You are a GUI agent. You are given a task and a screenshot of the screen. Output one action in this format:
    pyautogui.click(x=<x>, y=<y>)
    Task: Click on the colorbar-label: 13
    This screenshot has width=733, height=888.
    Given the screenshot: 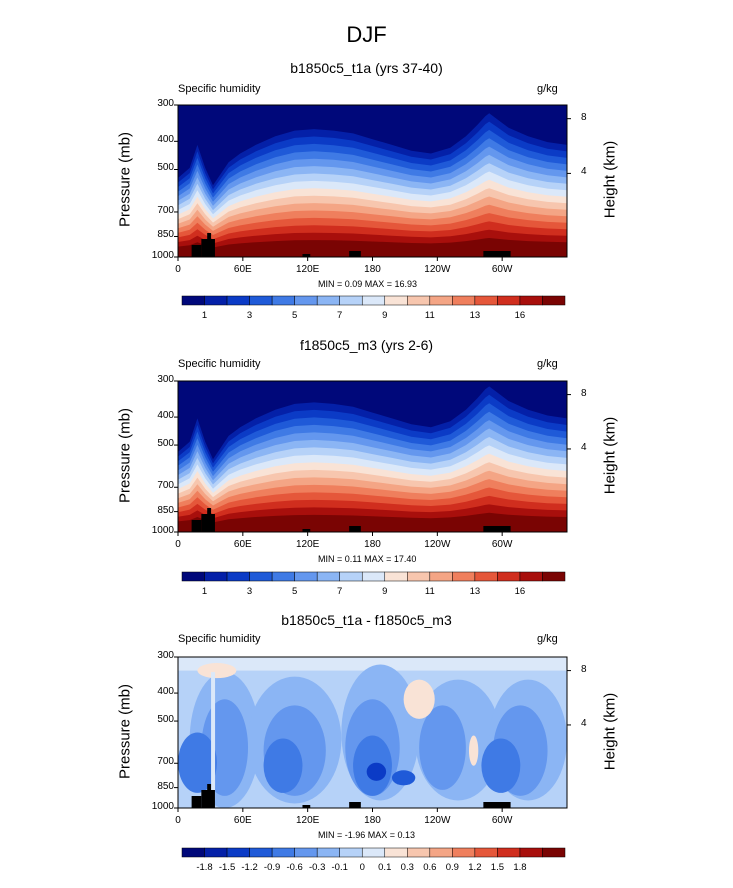 What is the action you would take?
    pyautogui.click(x=475, y=591)
    